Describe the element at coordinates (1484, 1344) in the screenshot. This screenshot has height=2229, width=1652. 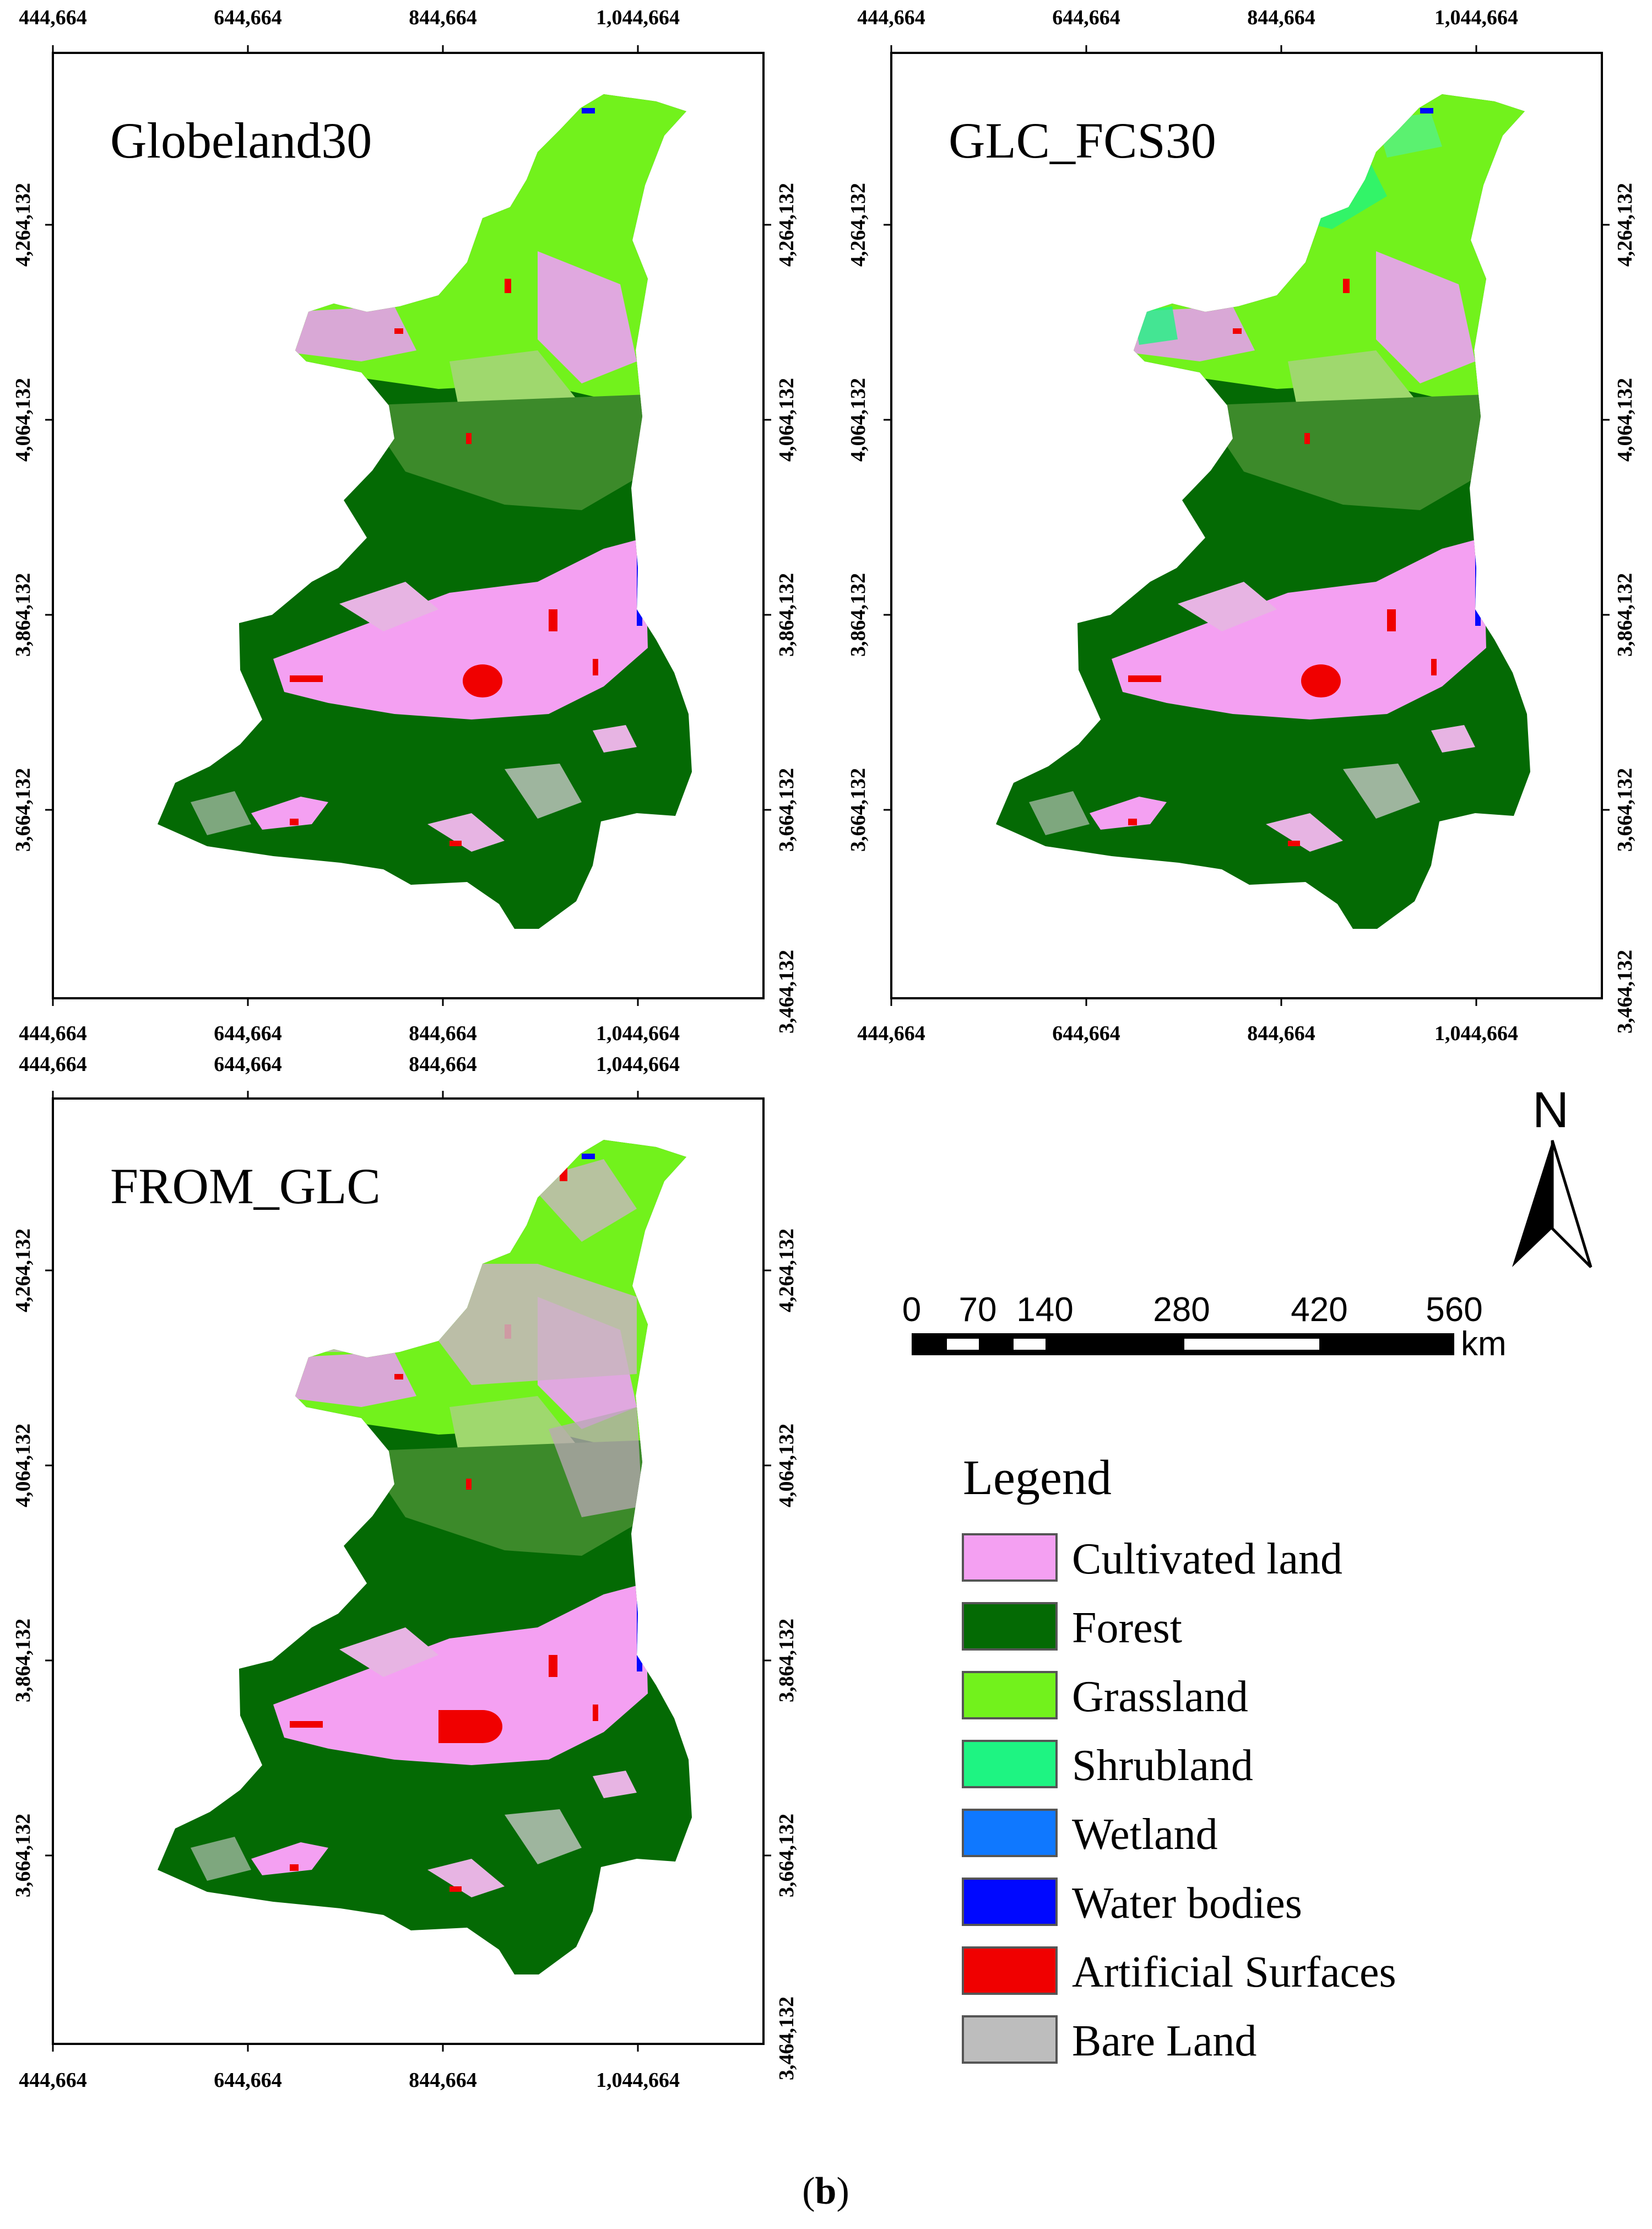
I see `scale-unit: km` at that location.